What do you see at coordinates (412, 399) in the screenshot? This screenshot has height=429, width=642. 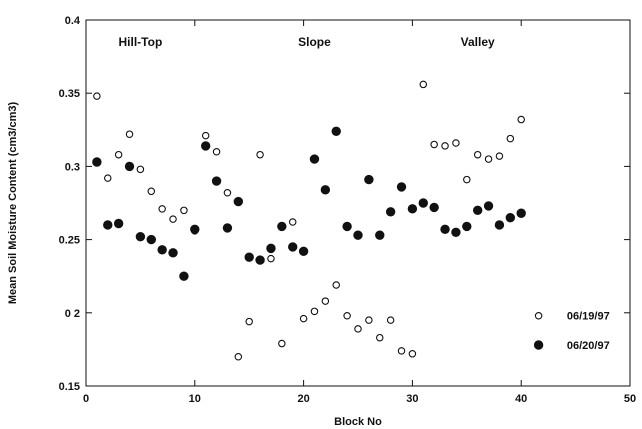 I see `x-tick-label: 30` at bounding box center [412, 399].